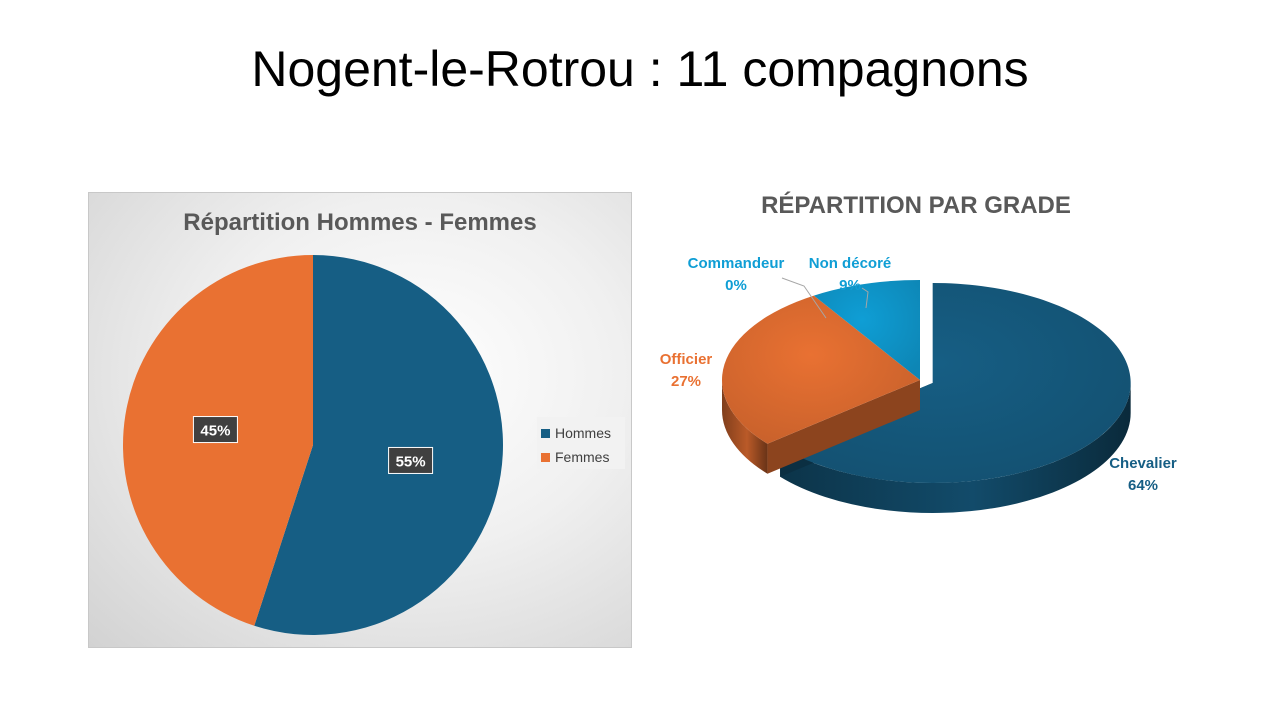 The height and width of the screenshot is (720, 1280). I want to click on legend-label-femmes: Femmes, so click(582, 457).